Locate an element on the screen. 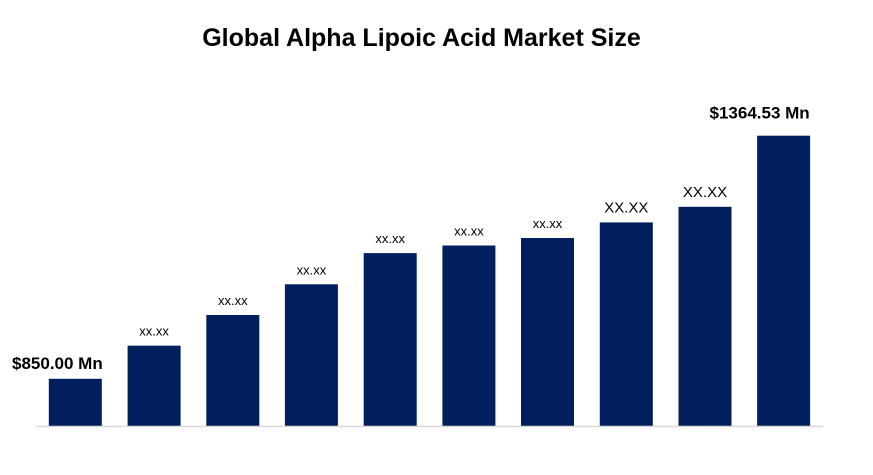  data-label-5: xx.xx is located at coordinates (390, 238).